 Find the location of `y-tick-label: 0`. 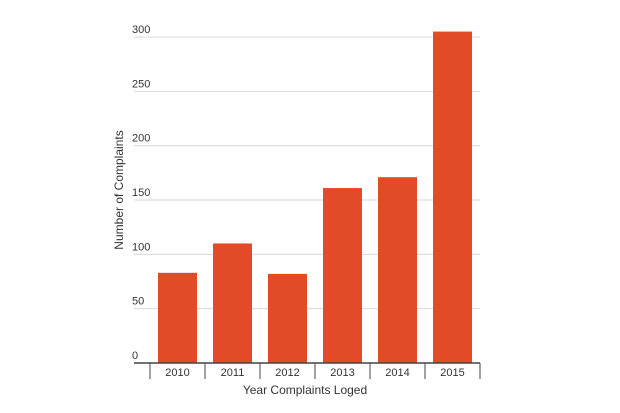

y-tick-label: 0 is located at coordinates (135, 356).